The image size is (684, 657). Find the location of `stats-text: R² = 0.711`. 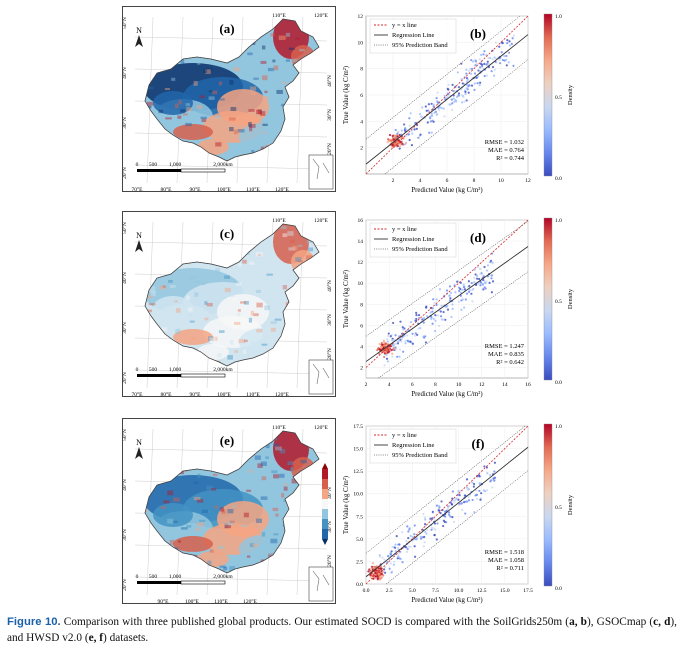

stats-text: R² = 0.711 is located at coordinates (510, 568).